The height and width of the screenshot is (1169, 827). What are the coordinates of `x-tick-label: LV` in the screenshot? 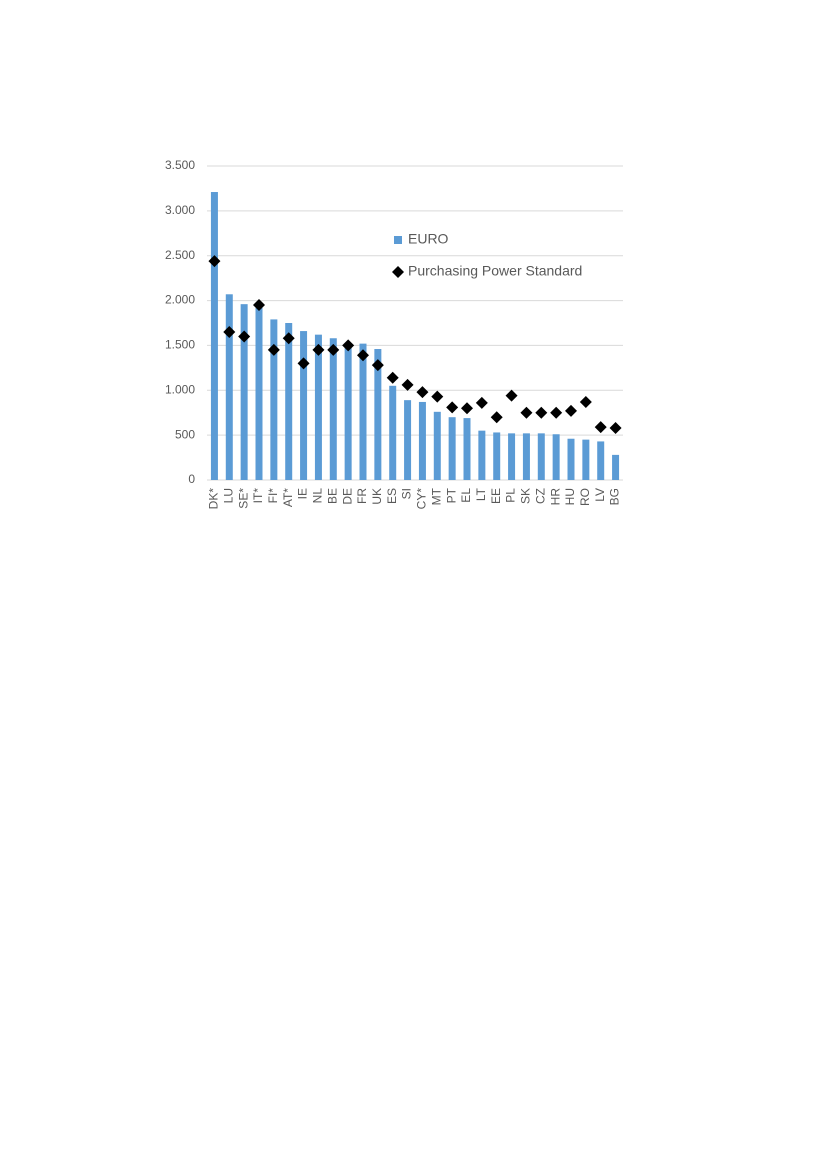 It's located at (600, 495).